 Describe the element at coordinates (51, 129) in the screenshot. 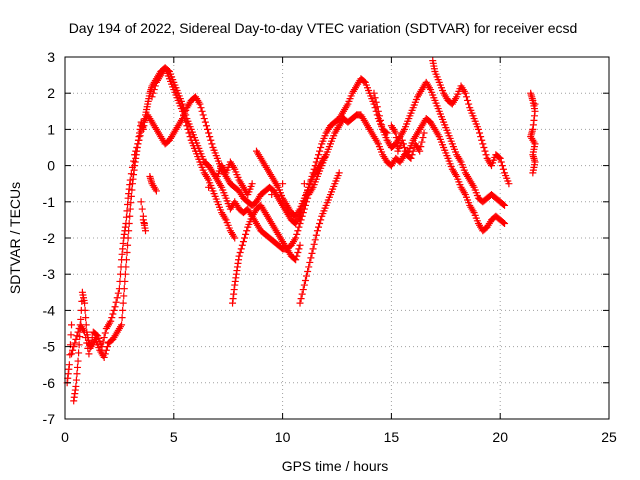

I see `y-tick-label: 1` at that location.